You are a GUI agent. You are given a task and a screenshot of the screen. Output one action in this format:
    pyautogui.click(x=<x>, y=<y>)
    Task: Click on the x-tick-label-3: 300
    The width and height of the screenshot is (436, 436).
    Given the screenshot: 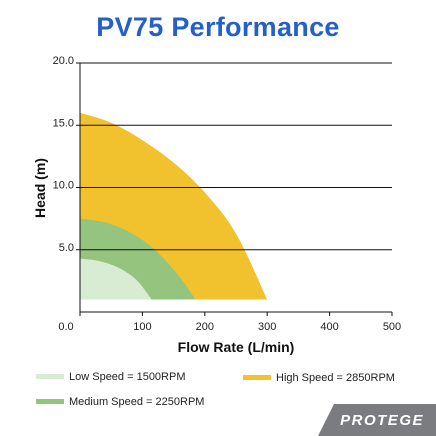 What is the action you would take?
    pyautogui.click(x=267, y=327)
    